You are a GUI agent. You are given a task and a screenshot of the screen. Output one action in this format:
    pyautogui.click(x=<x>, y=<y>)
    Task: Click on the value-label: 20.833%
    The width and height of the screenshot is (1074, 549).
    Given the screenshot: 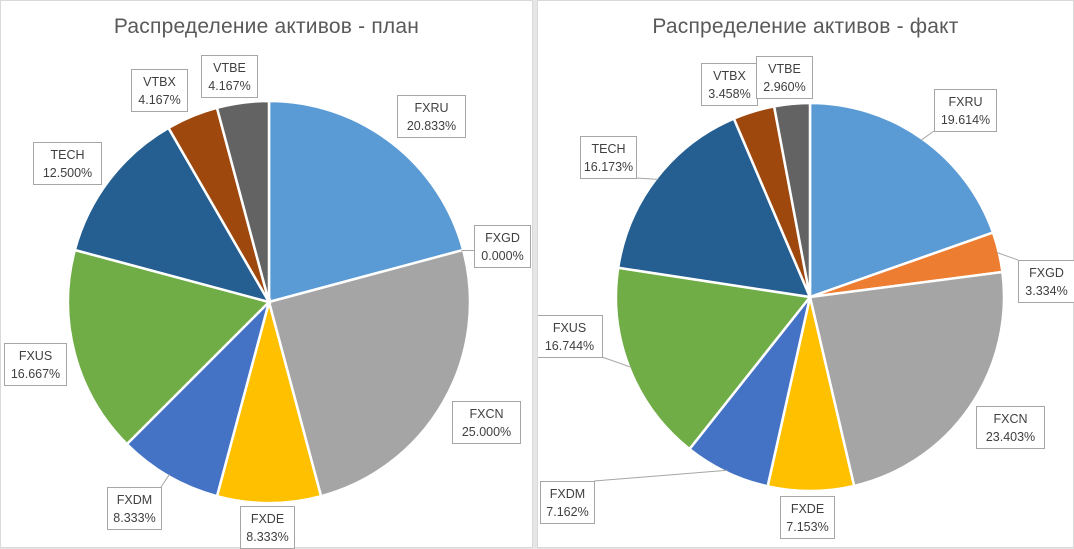 What is the action you would take?
    pyautogui.click(x=431, y=126)
    